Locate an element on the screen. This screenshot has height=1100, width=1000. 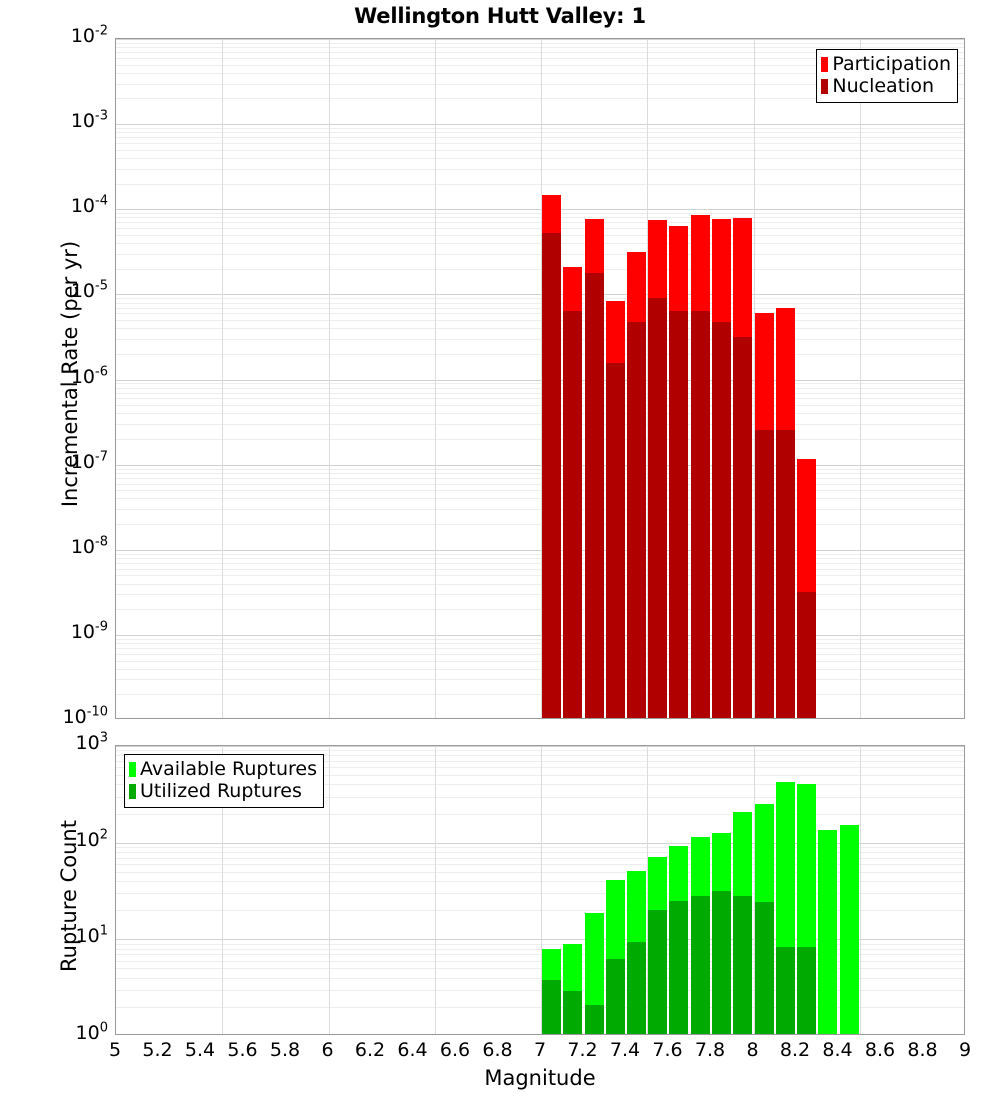
legend-incremental-rate: Participation Nucleation is located at coordinates (887, 76).